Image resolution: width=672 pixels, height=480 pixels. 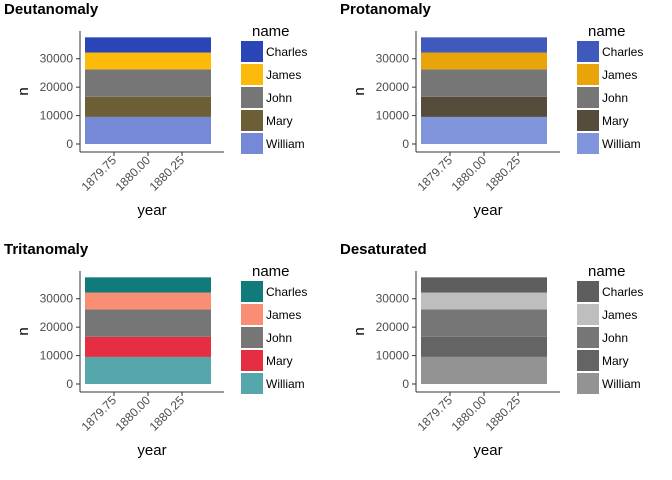 What do you see at coordinates (51, 9) in the screenshot?
I see `chart-title: Deutanomaly` at bounding box center [51, 9].